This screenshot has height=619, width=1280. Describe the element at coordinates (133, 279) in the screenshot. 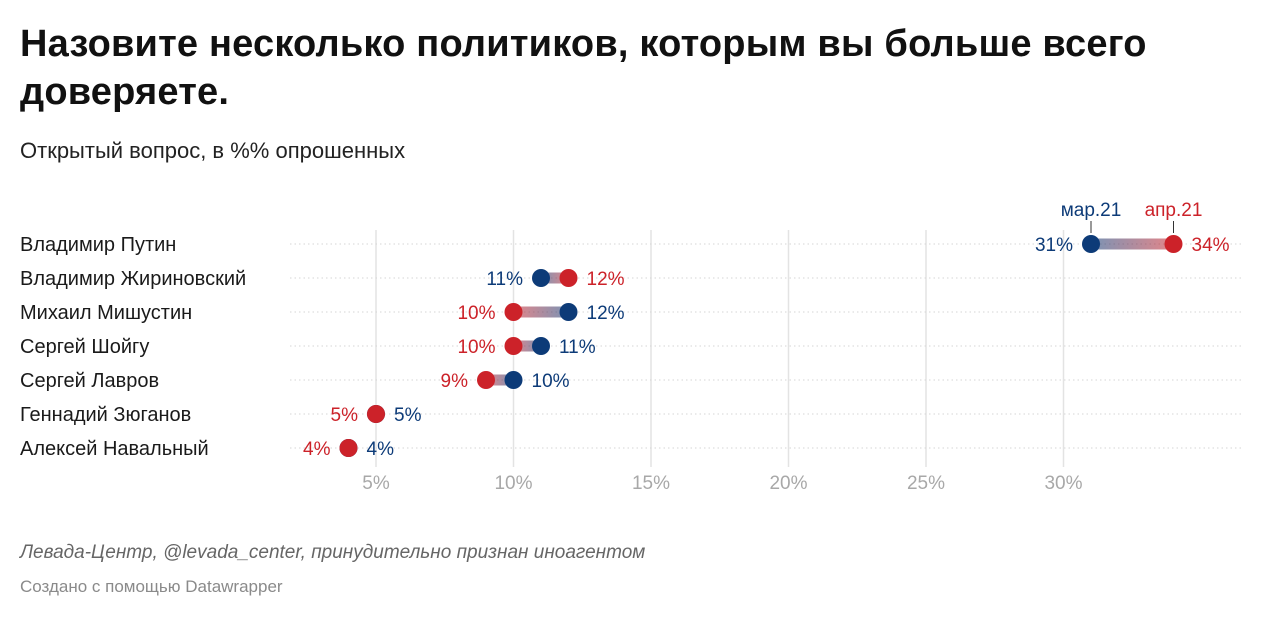

I see `category-label: Владимир Жириновский` at that location.